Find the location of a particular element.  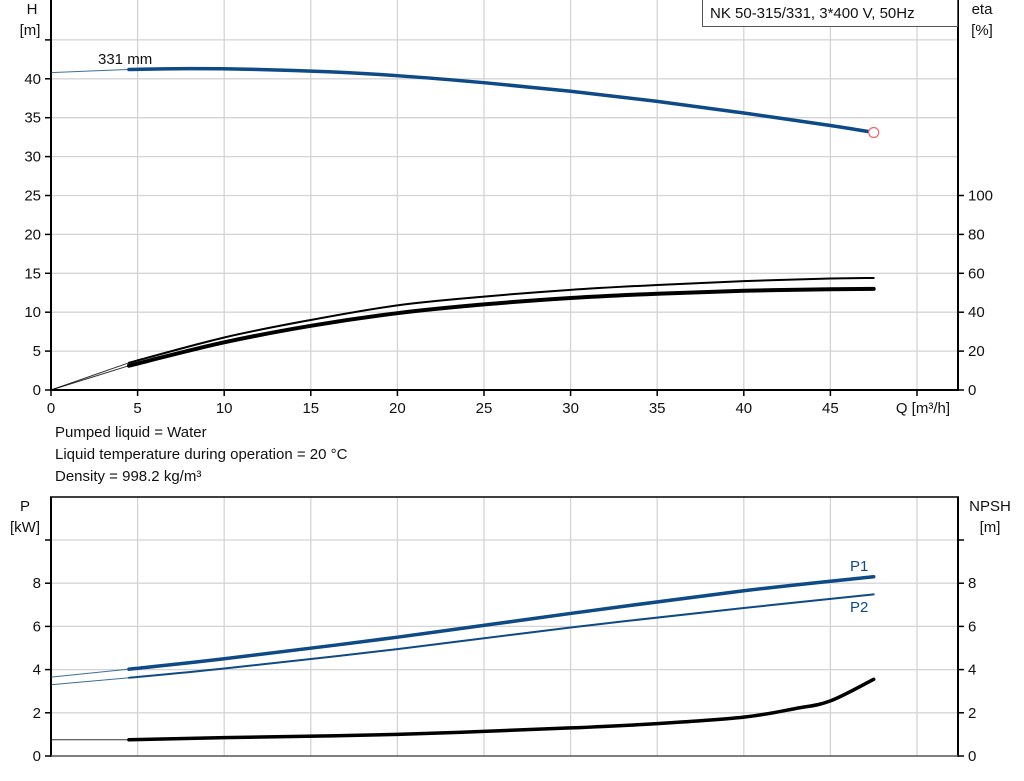

x-tick-label: 10 is located at coordinates (224, 408).